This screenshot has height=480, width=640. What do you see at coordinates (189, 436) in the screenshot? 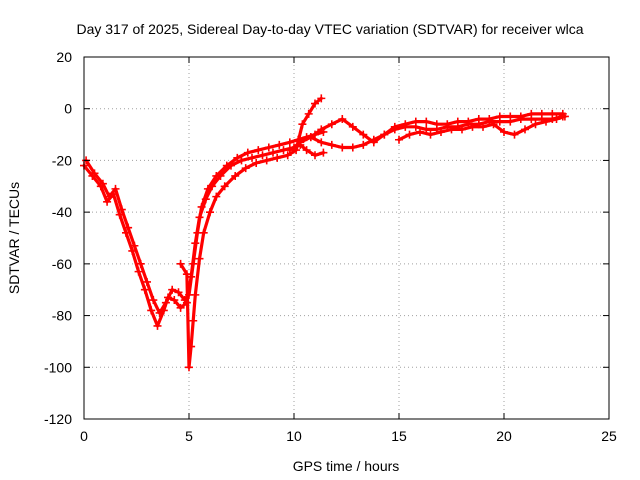
I see `x-tick-label: 5` at bounding box center [189, 436].